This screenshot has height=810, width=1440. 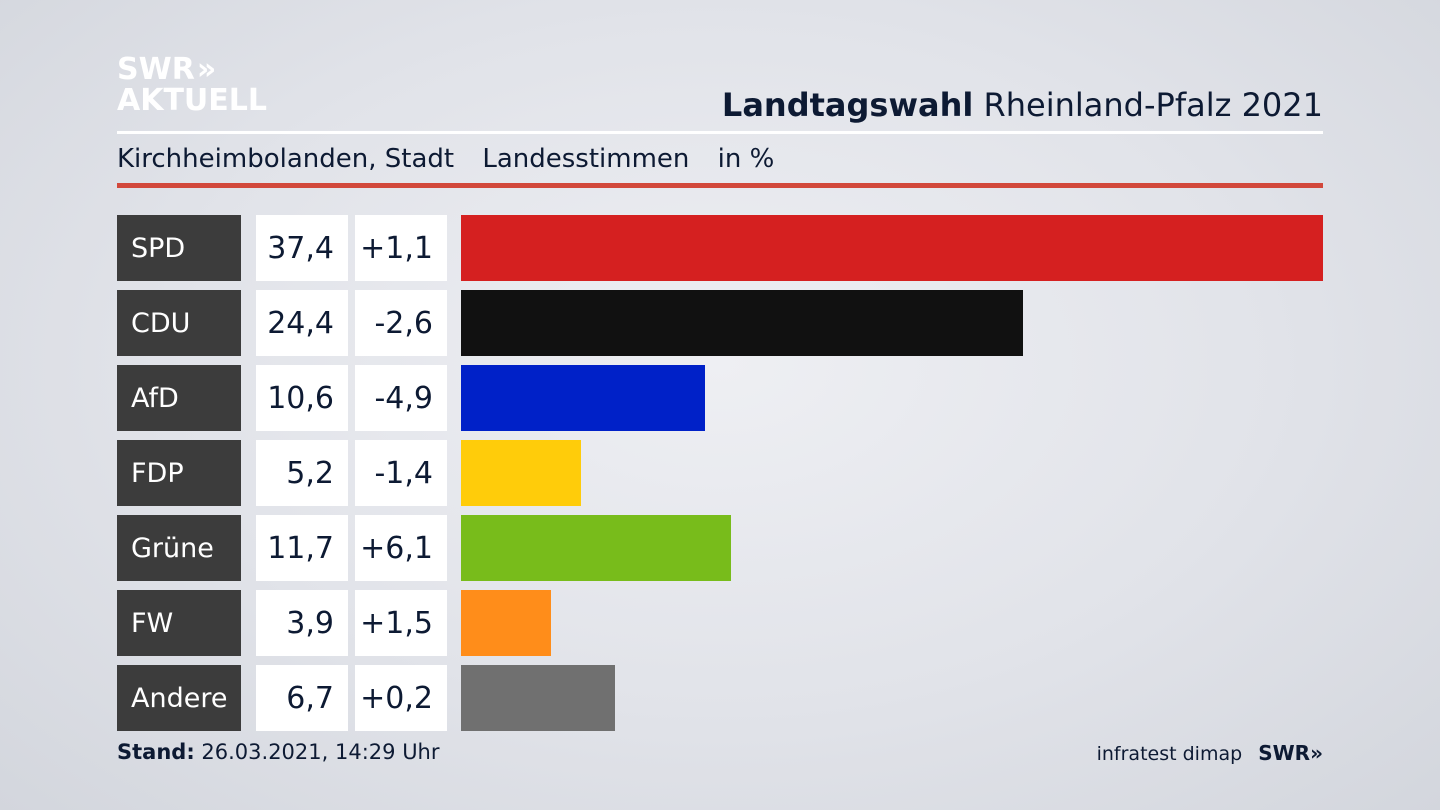 I want to click on party-label: CDU, so click(x=179, y=323).